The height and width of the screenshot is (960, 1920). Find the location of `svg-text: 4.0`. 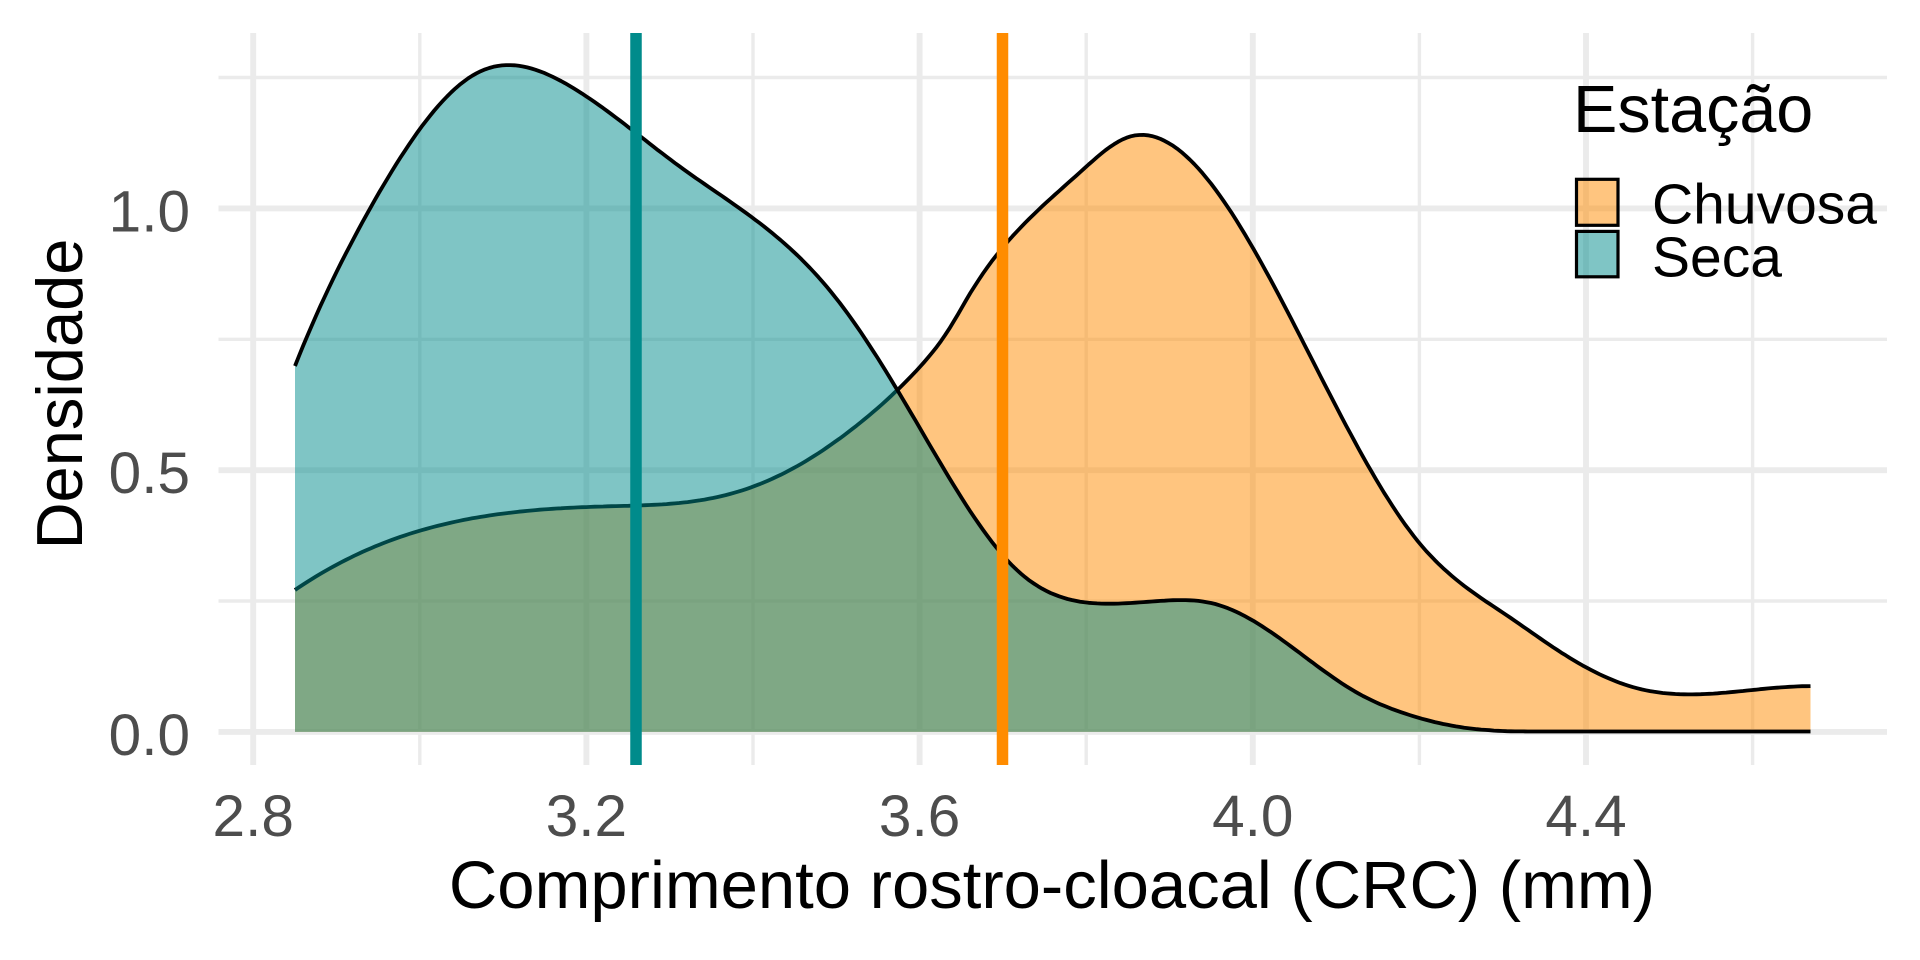

svg-text: 4.0 is located at coordinates (1252, 816).